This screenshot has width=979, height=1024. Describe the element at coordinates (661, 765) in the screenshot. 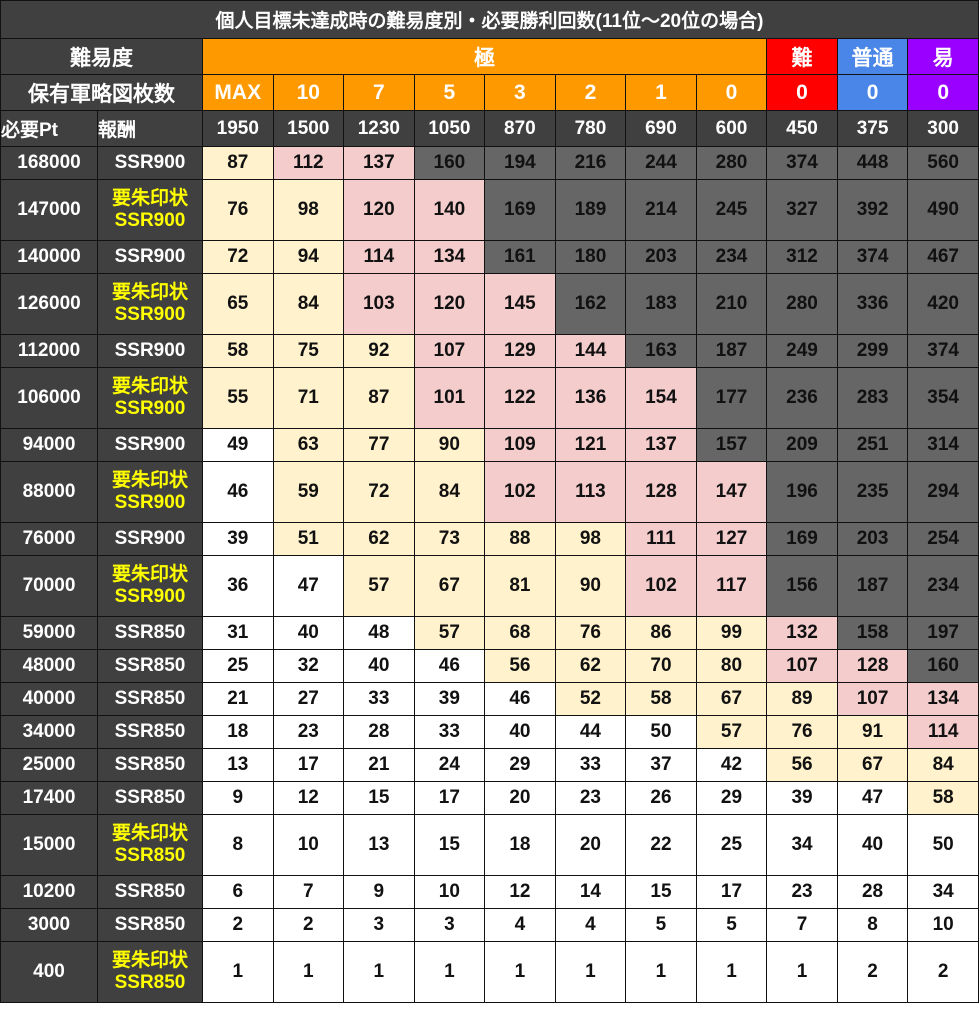

I see `wins-cell: 37` at that location.